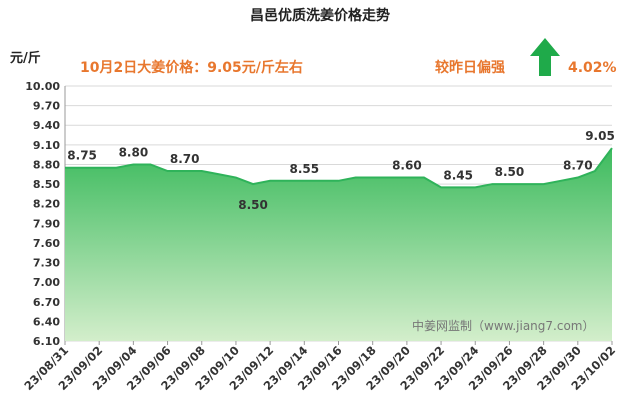 The height and width of the screenshot is (410, 640). I want to click on y-tick-label: 7.30, so click(46, 263).